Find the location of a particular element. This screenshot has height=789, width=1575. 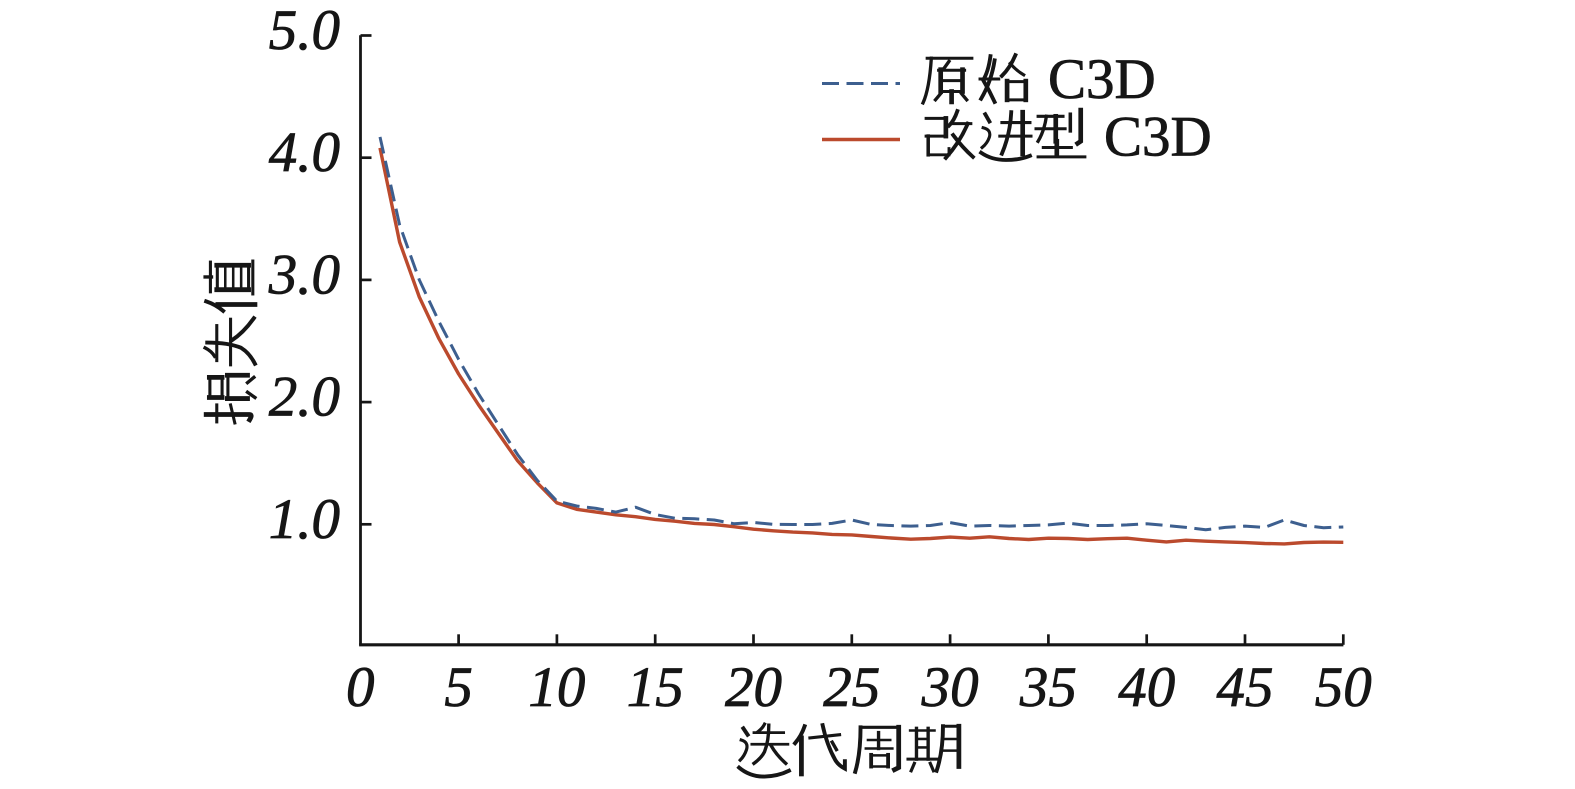

svg-text: 0 is located at coordinates (360, 687).